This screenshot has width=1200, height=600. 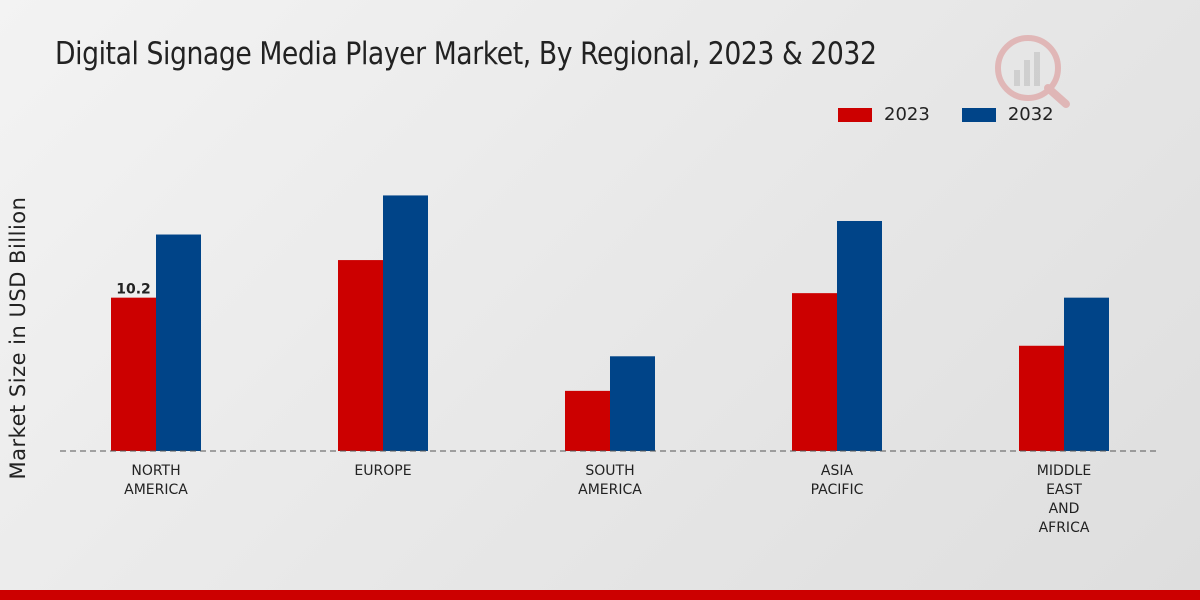 I want to click on bar-2032-middle-east-and-africa, so click(x=1086, y=374).